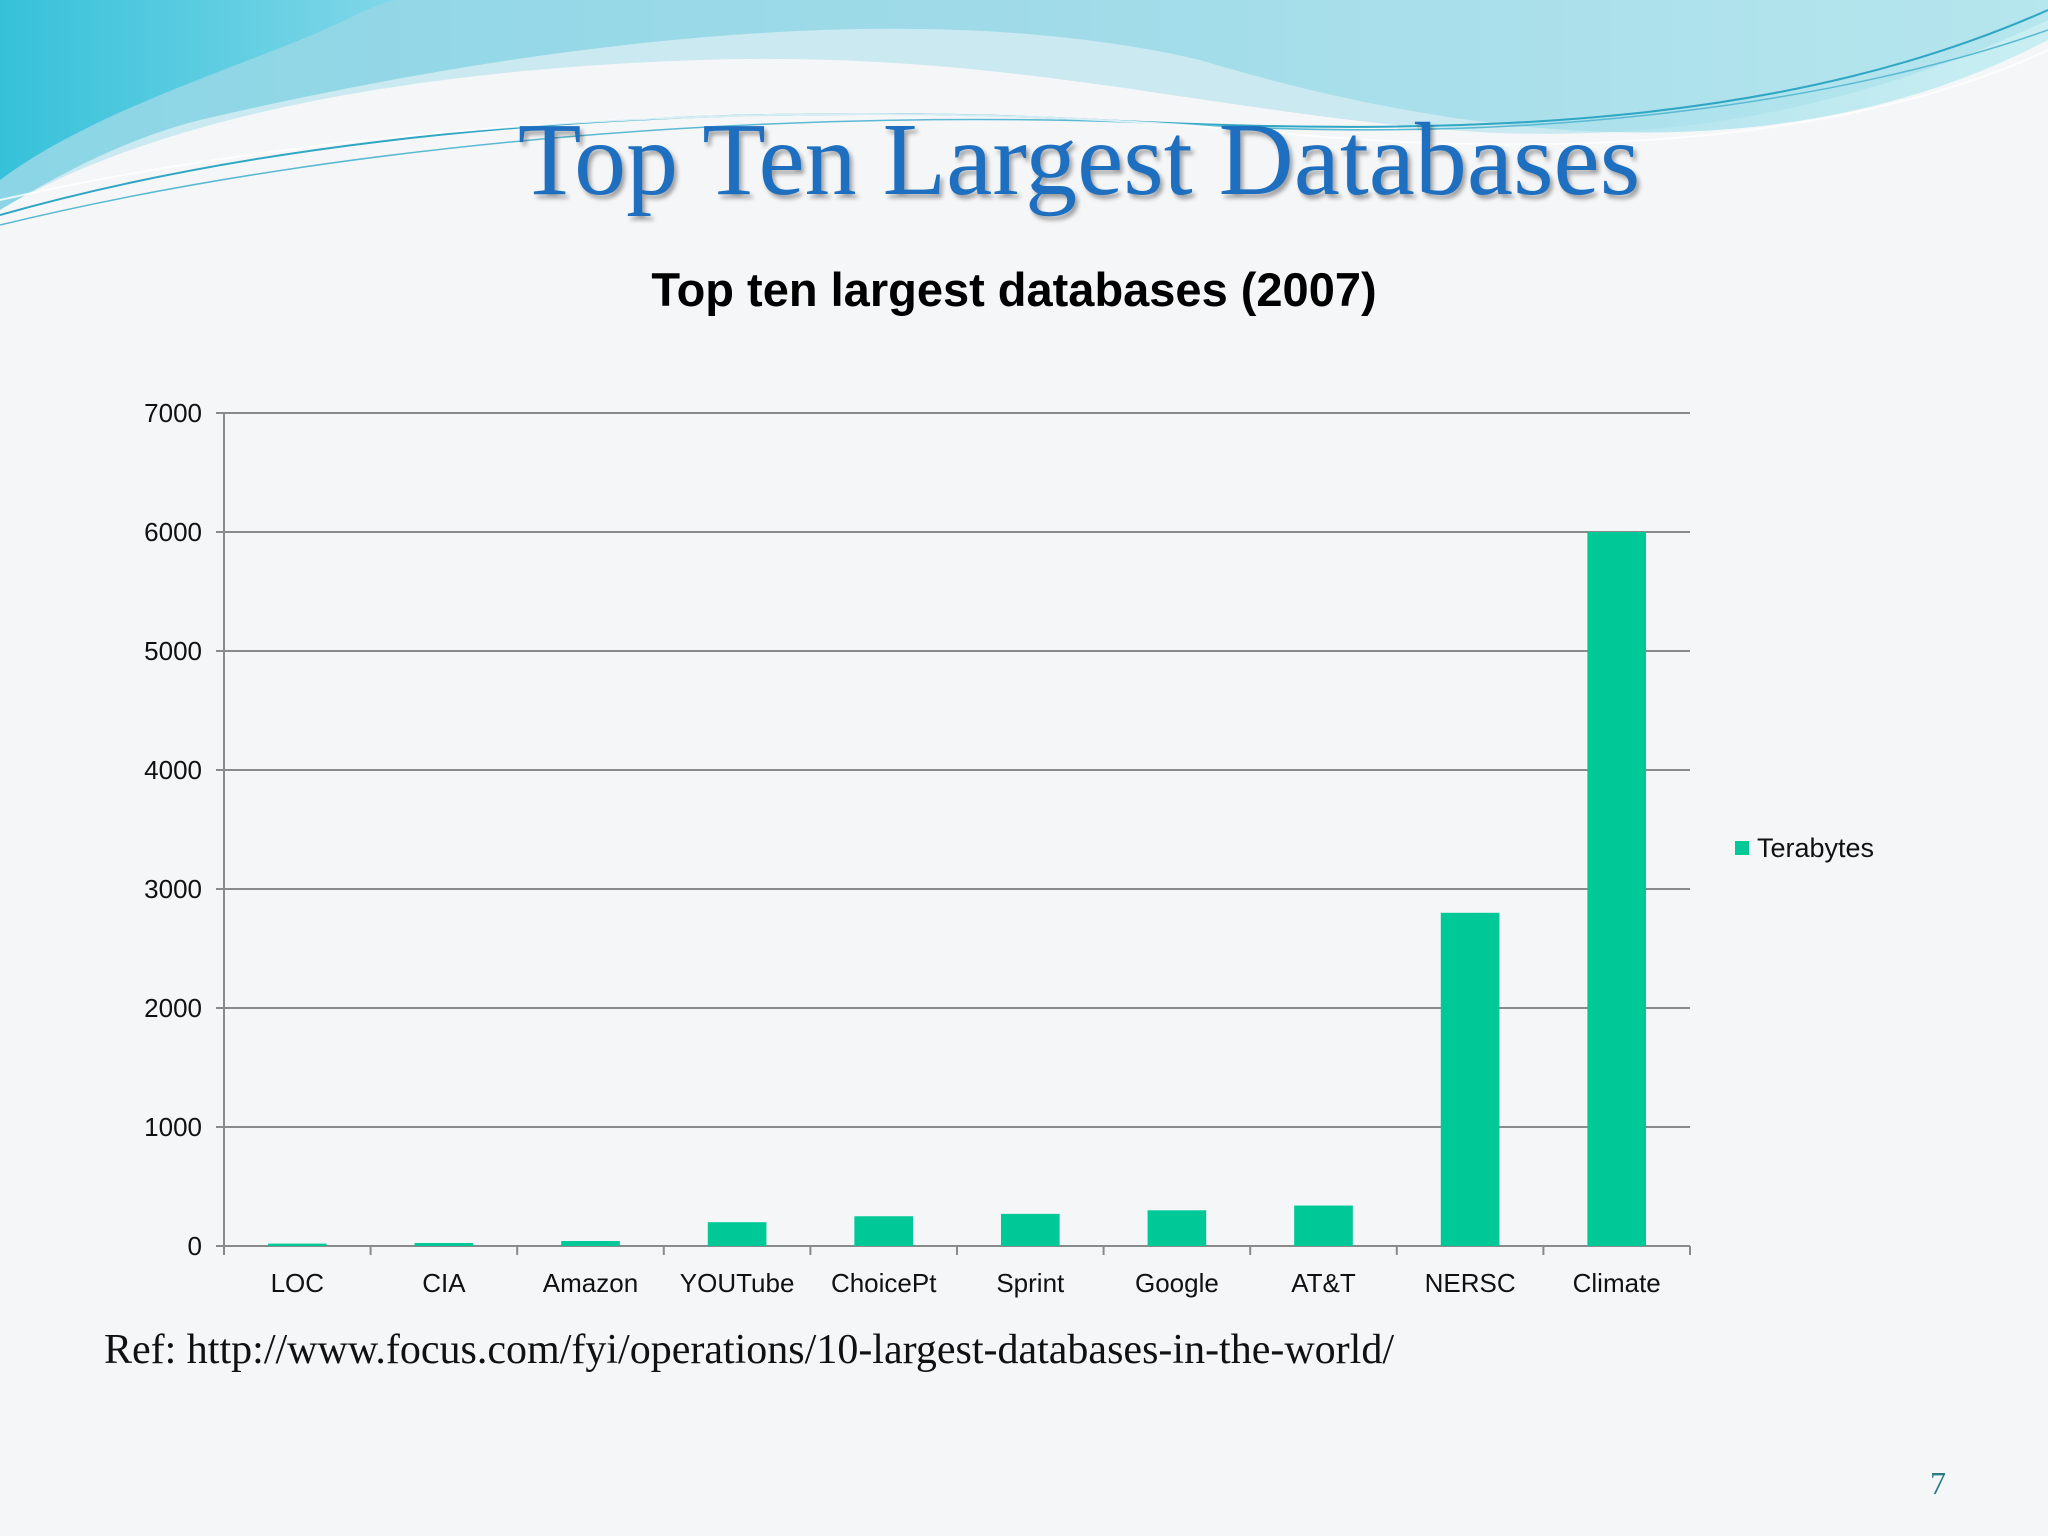 This screenshot has height=1536, width=2048. Describe the element at coordinates (1815, 848) in the screenshot. I see `legend-label: Terabytes` at that location.